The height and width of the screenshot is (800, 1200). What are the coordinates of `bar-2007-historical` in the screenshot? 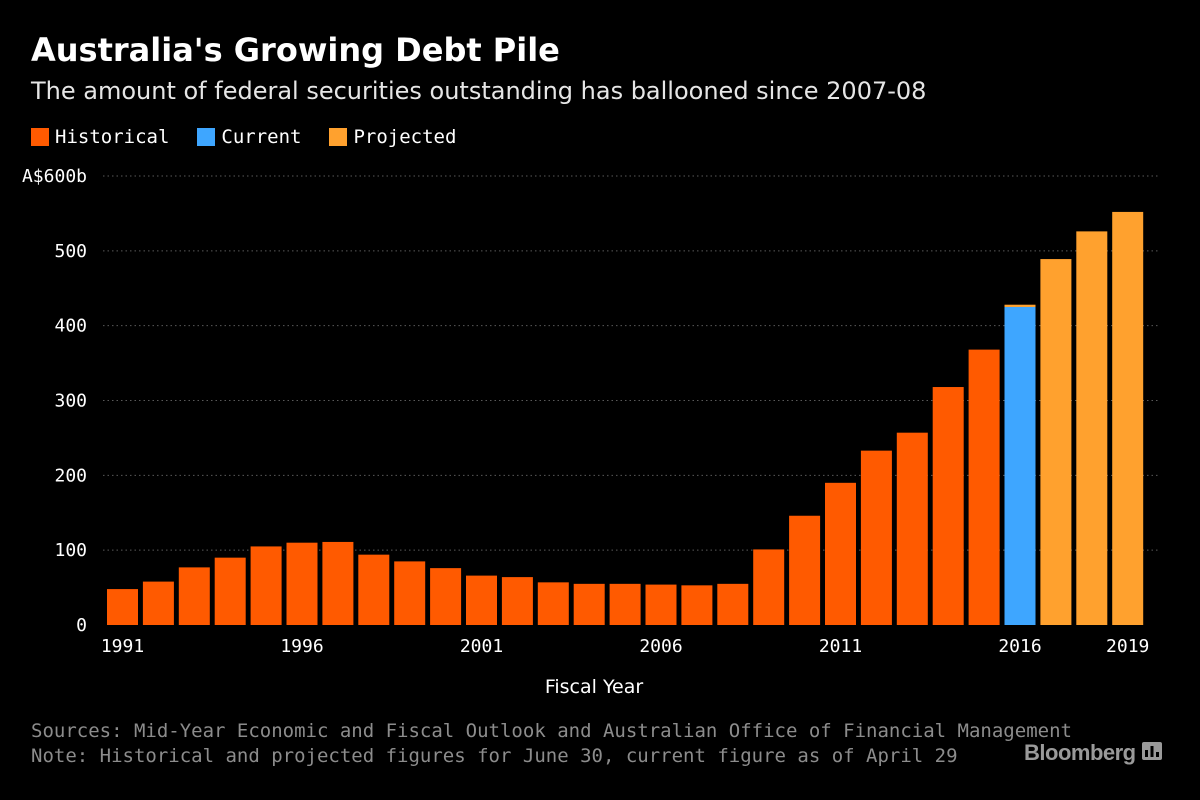 It's located at (697, 605).